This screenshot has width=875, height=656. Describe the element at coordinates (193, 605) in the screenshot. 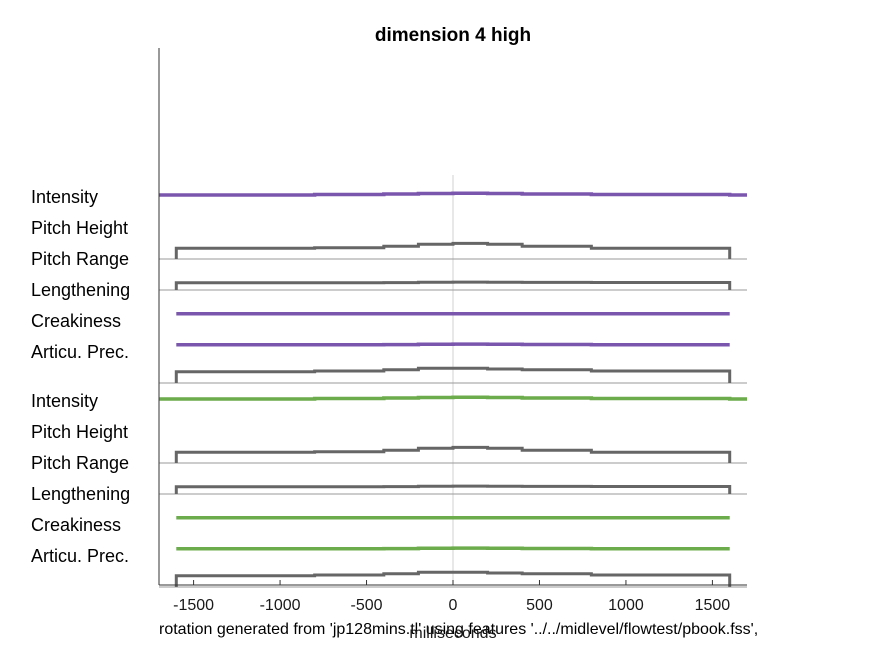

I see `x-tick-label: -1500` at that location.